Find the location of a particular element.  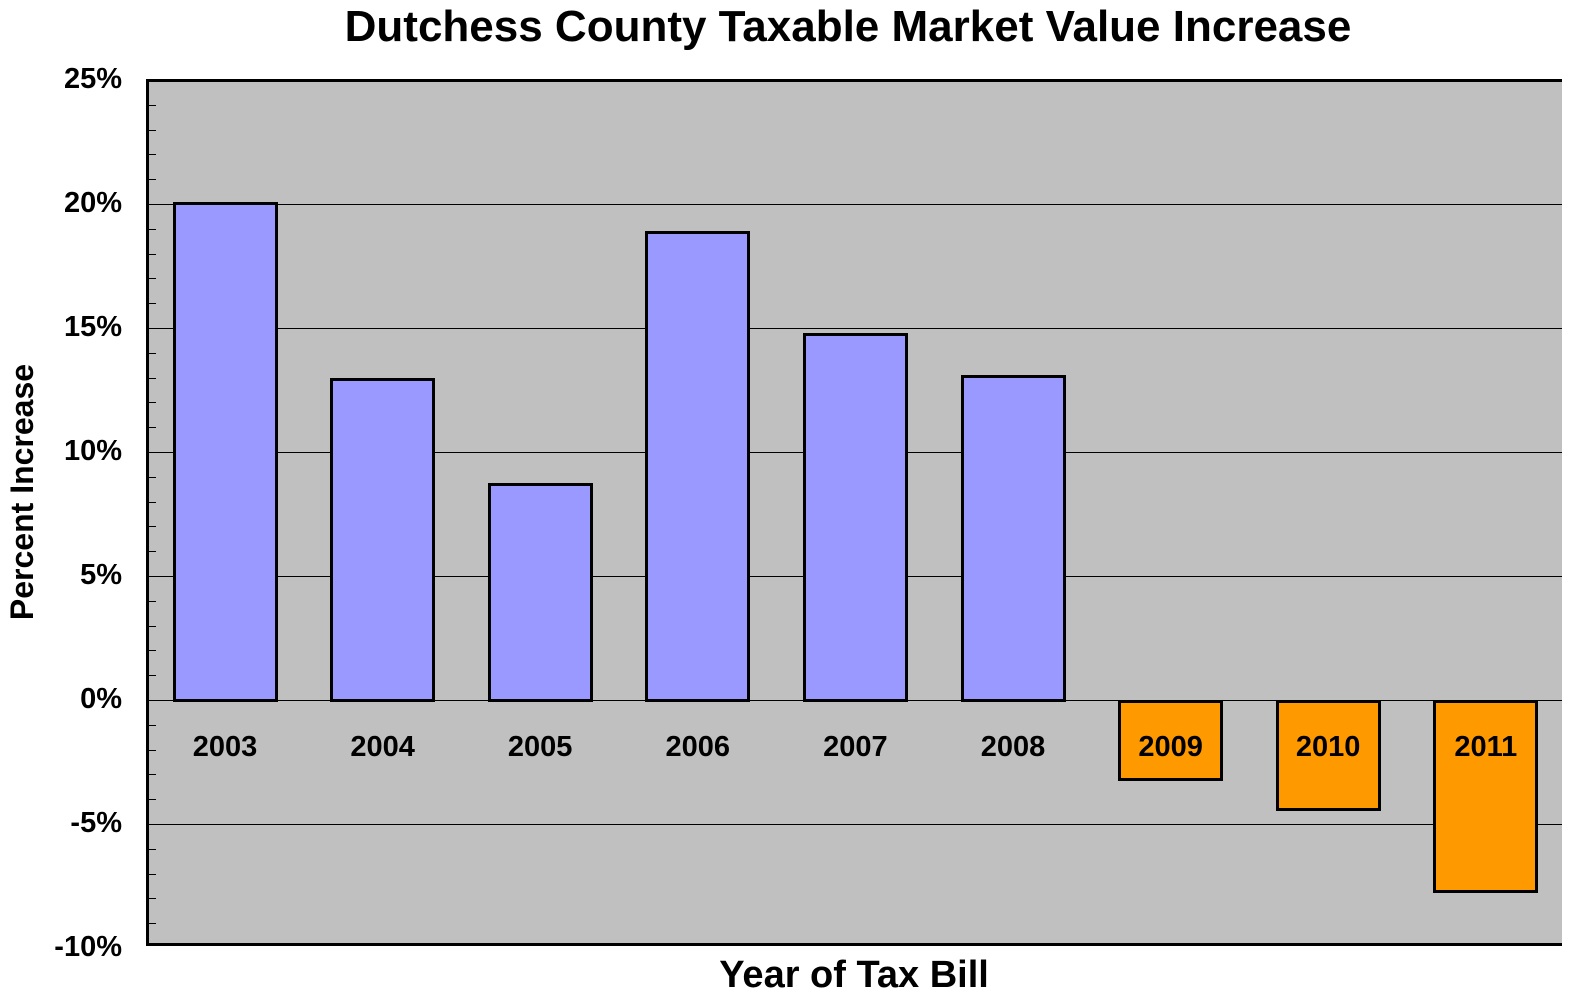

bar-2007 is located at coordinates (855, 517).